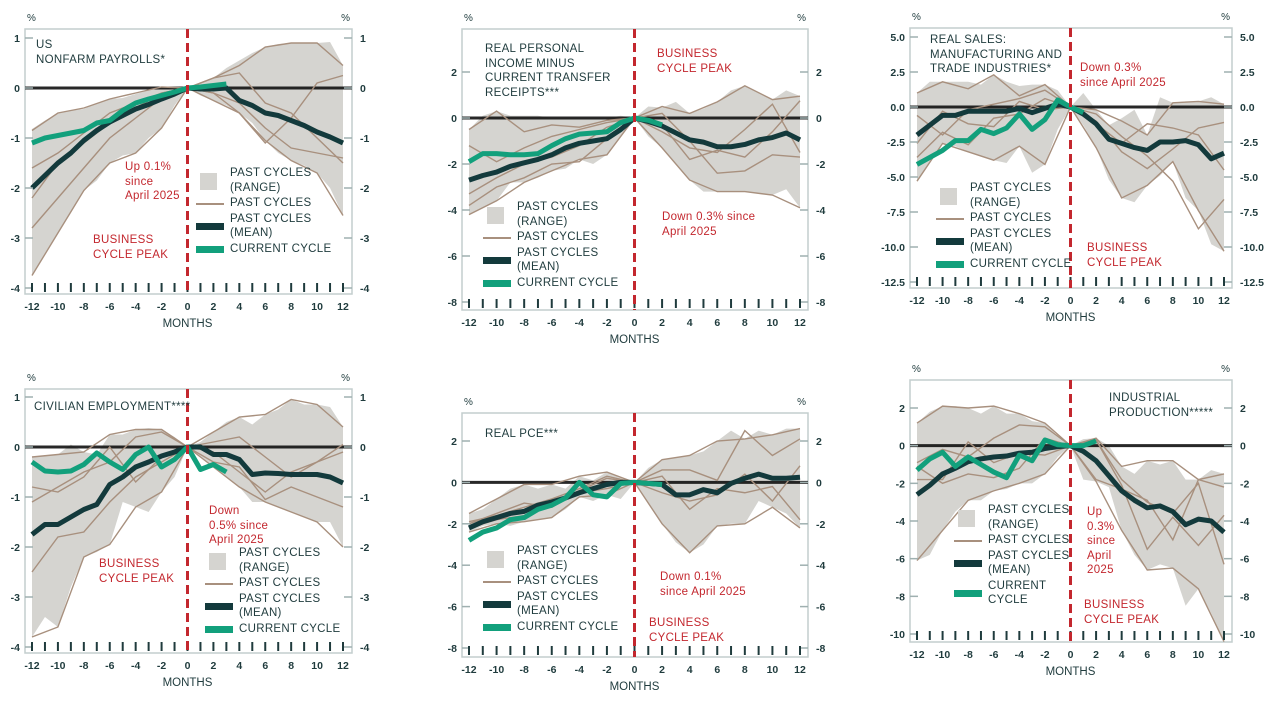 Image resolution: width=1280 pixels, height=705 pixels. What do you see at coordinates (454, 442) in the screenshot?
I see `y-tick-label-left: 2` at bounding box center [454, 442].